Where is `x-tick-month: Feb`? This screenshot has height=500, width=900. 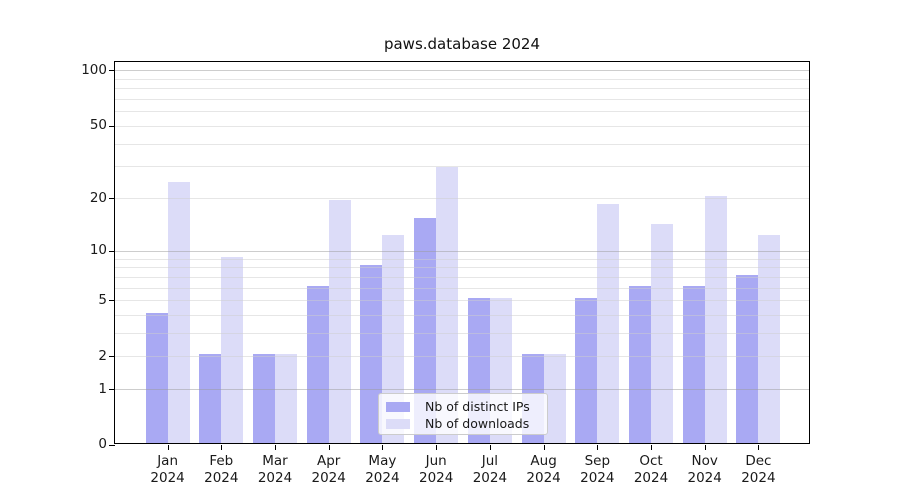
x-tick-month: Feb is located at coordinates (221, 461).